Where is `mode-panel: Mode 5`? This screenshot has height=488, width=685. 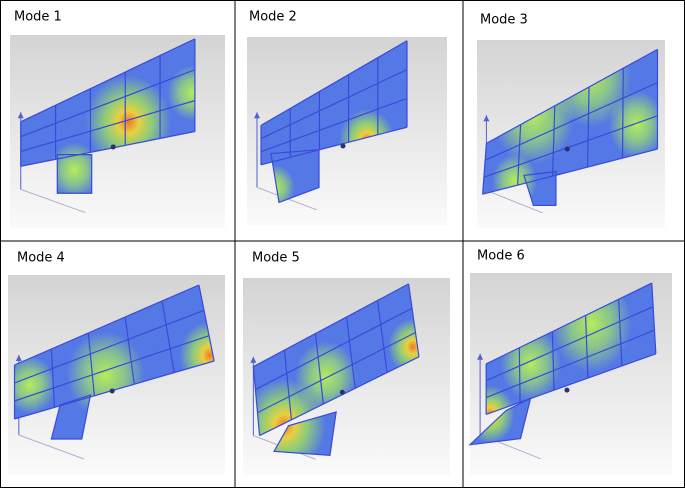 mode-panel: Mode 5 is located at coordinates (346, 363).